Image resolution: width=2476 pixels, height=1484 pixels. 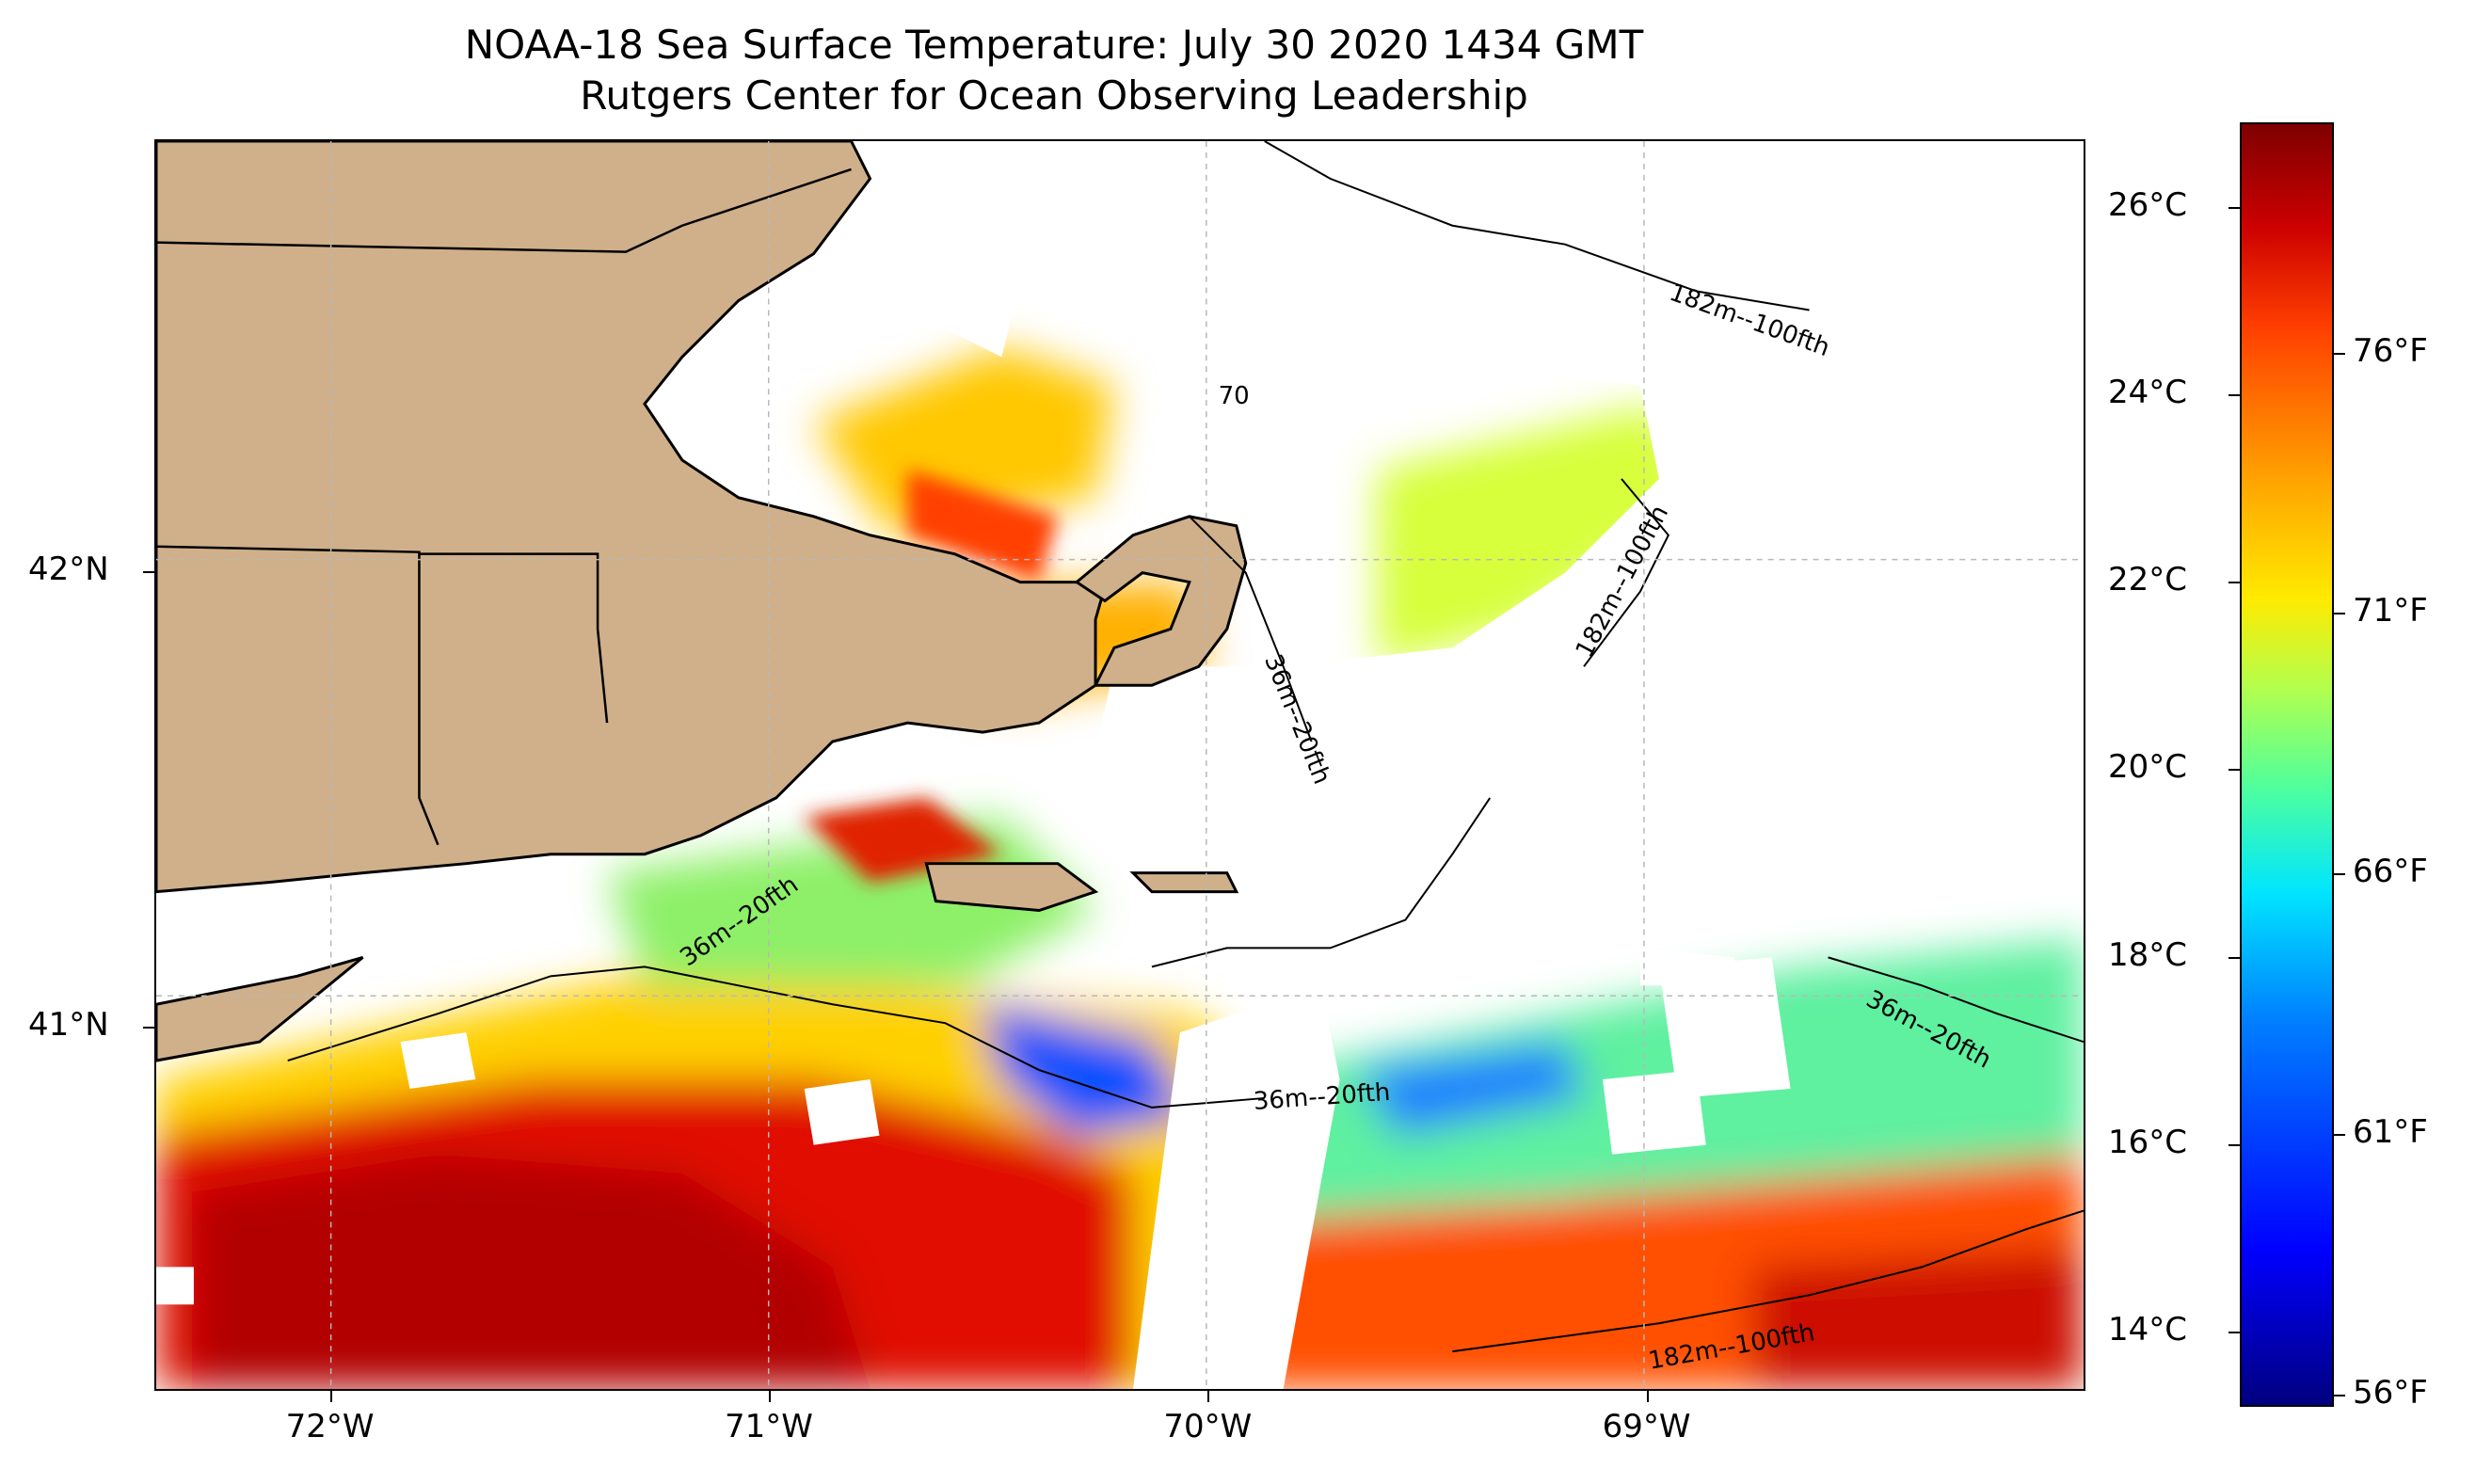 I want to click on sst-ma-bay-red, so click(x=983, y=525).